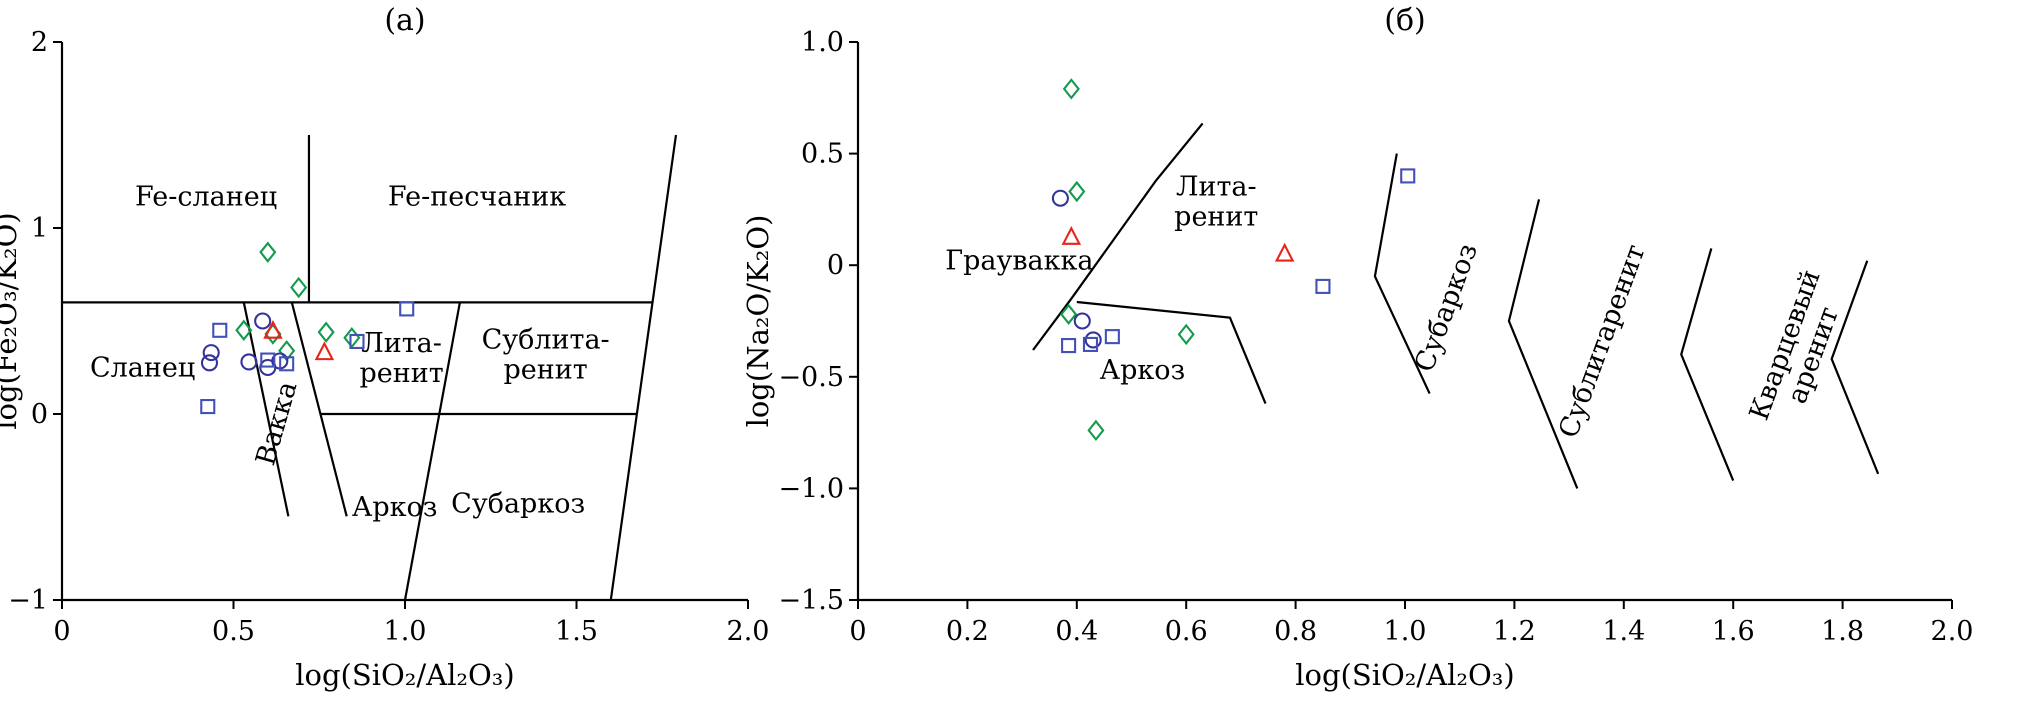 This screenshot has height=713, width=2021. What do you see at coordinates (1186, 631) in the screenshot?
I see `x-tick-label: 0.6` at bounding box center [1186, 631].